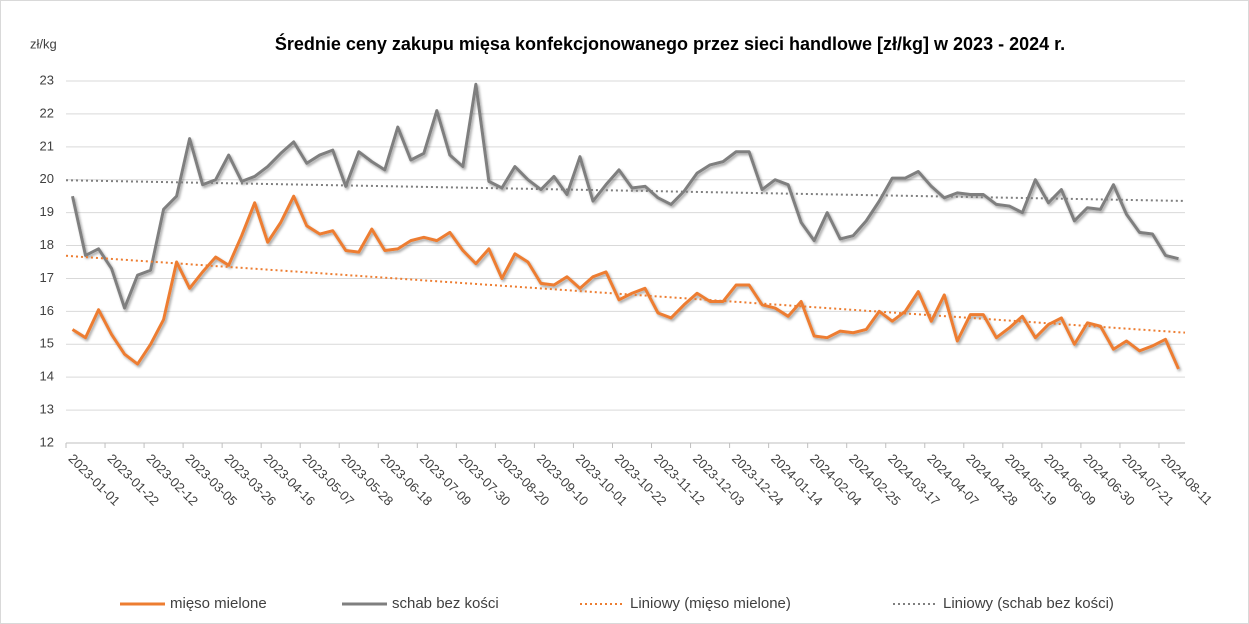 The width and height of the screenshot is (1249, 624). What do you see at coordinates (47, 343) in the screenshot?
I see `y-tick-label: 15` at bounding box center [47, 343].